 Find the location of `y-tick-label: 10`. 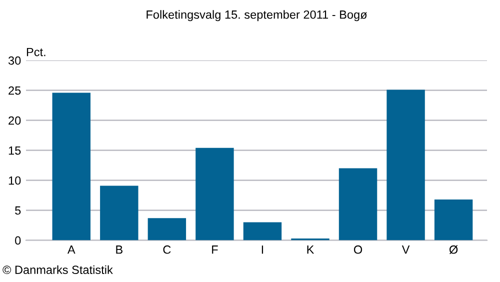

y-tick-label: 10 is located at coordinates (14, 180).